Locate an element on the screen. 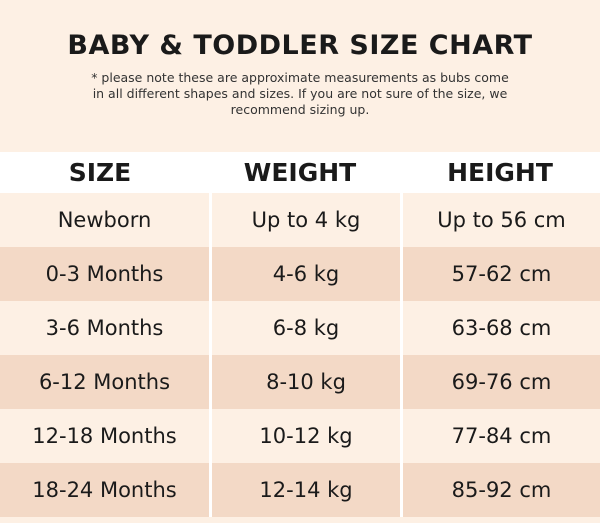 The image size is (600, 523). weight-cell: 4-6 kg is located at coordinates (304, 274).